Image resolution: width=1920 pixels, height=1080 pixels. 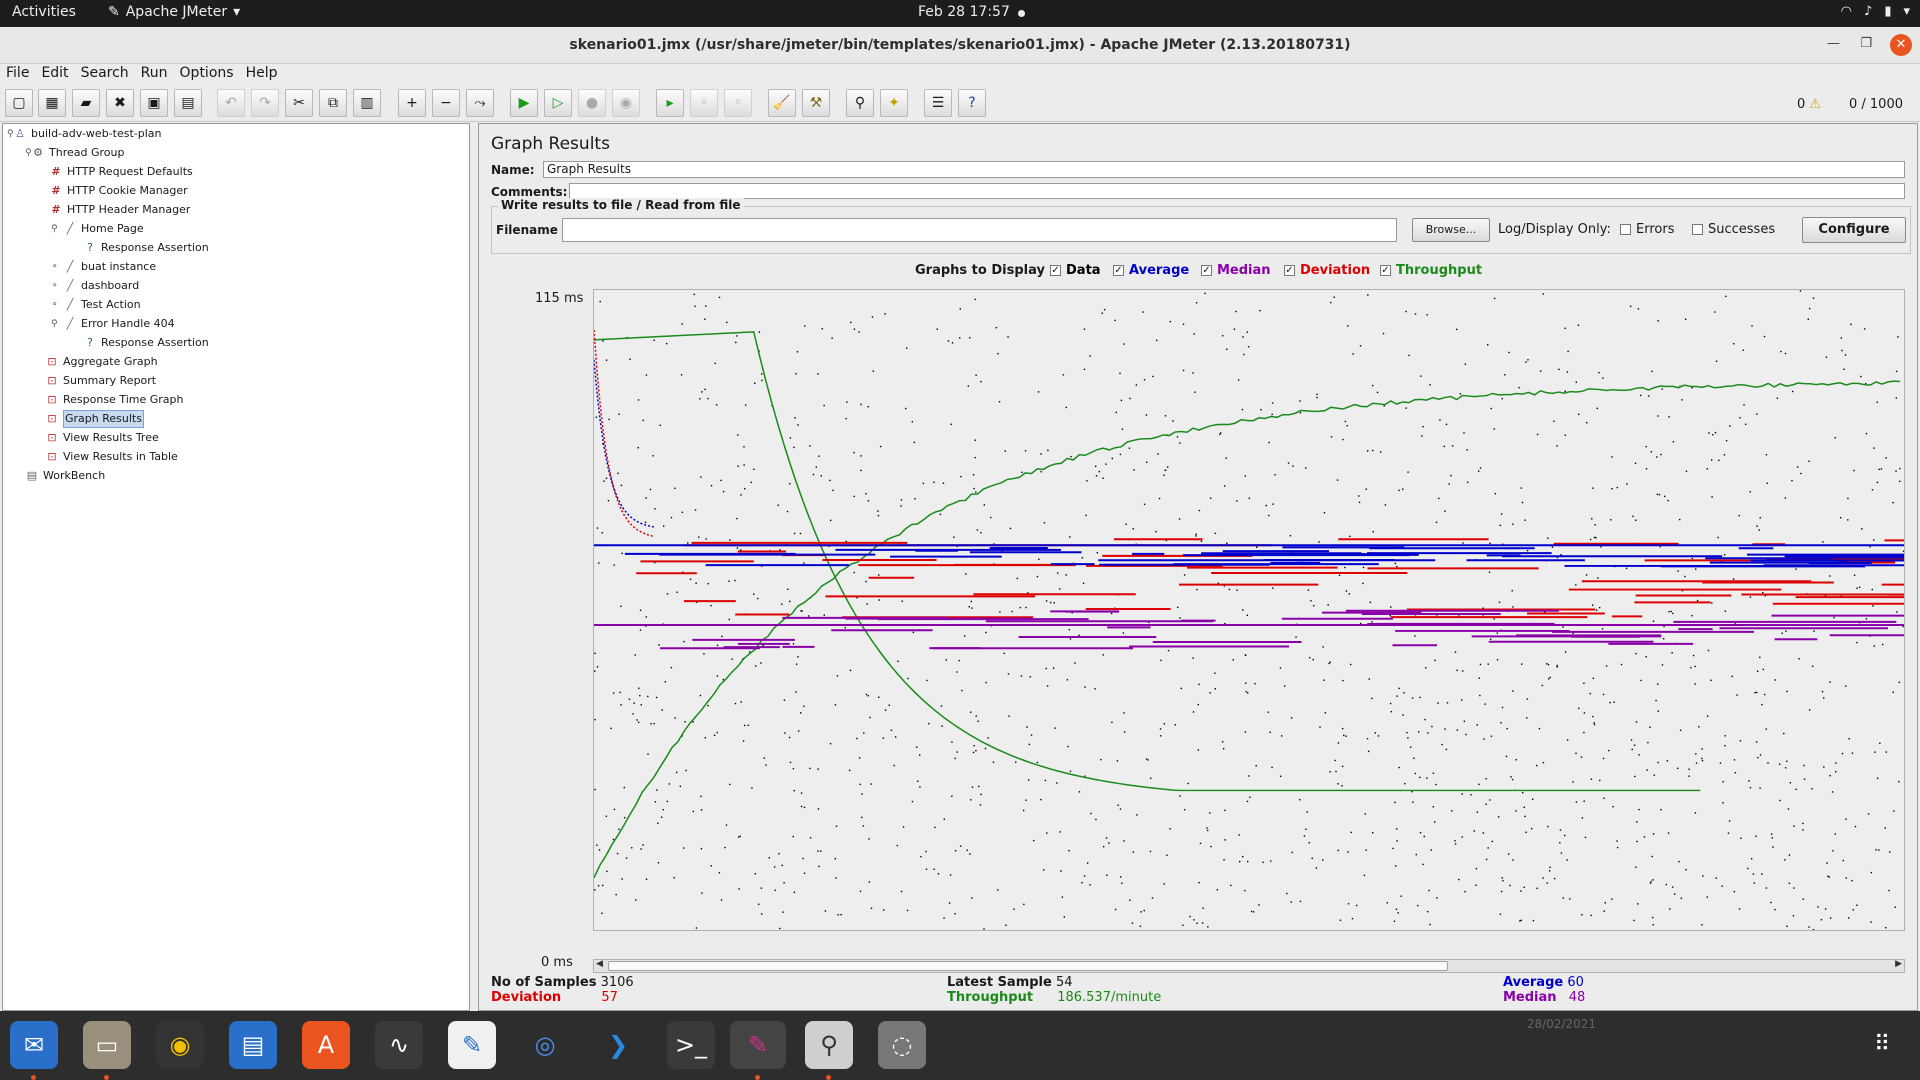 What do you see at coordinates (446, 103) in the screenshot?
I see `collapse-all-icon: −` at bounding box center [446, 103].